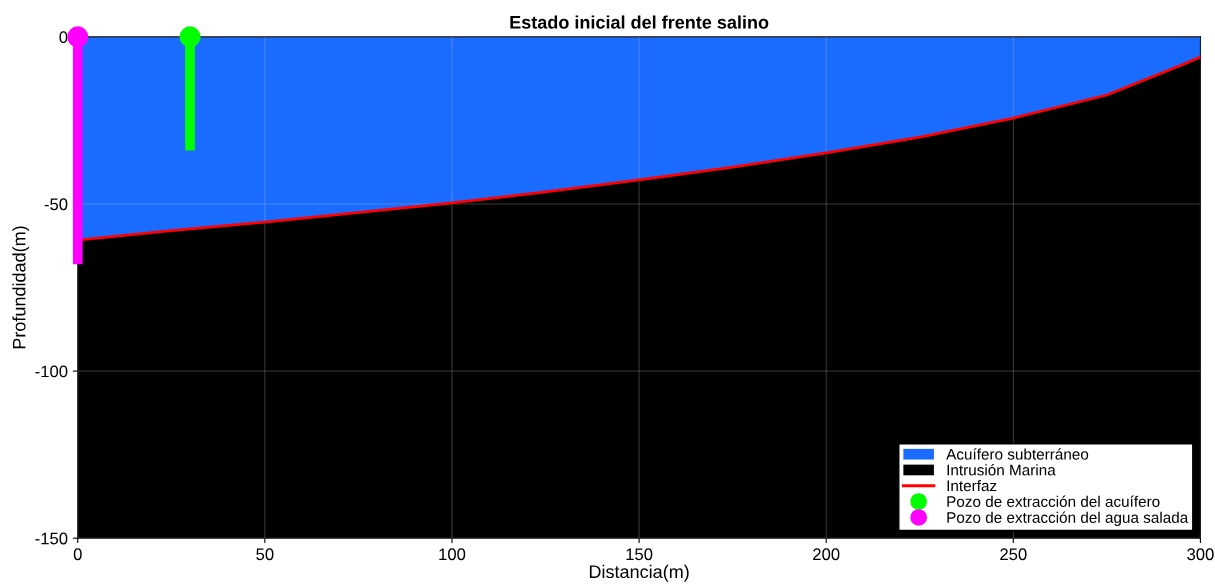  What do you see at coordinates (51, 371) in the screenshot?
I see `y-tick-label: -100` at bounding box center [51, 371].